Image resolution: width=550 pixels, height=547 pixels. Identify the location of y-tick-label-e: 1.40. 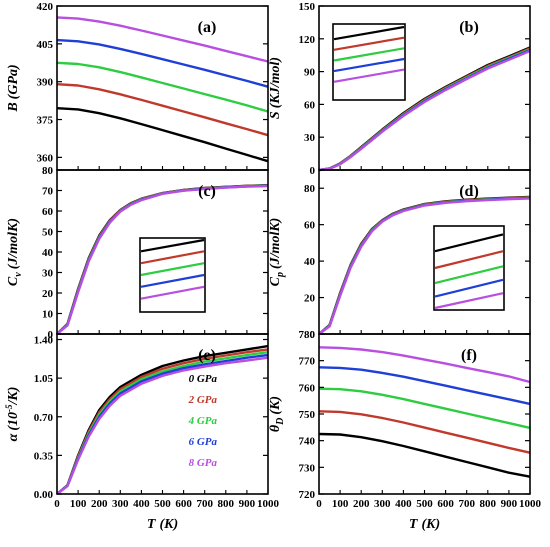
(44, 341).